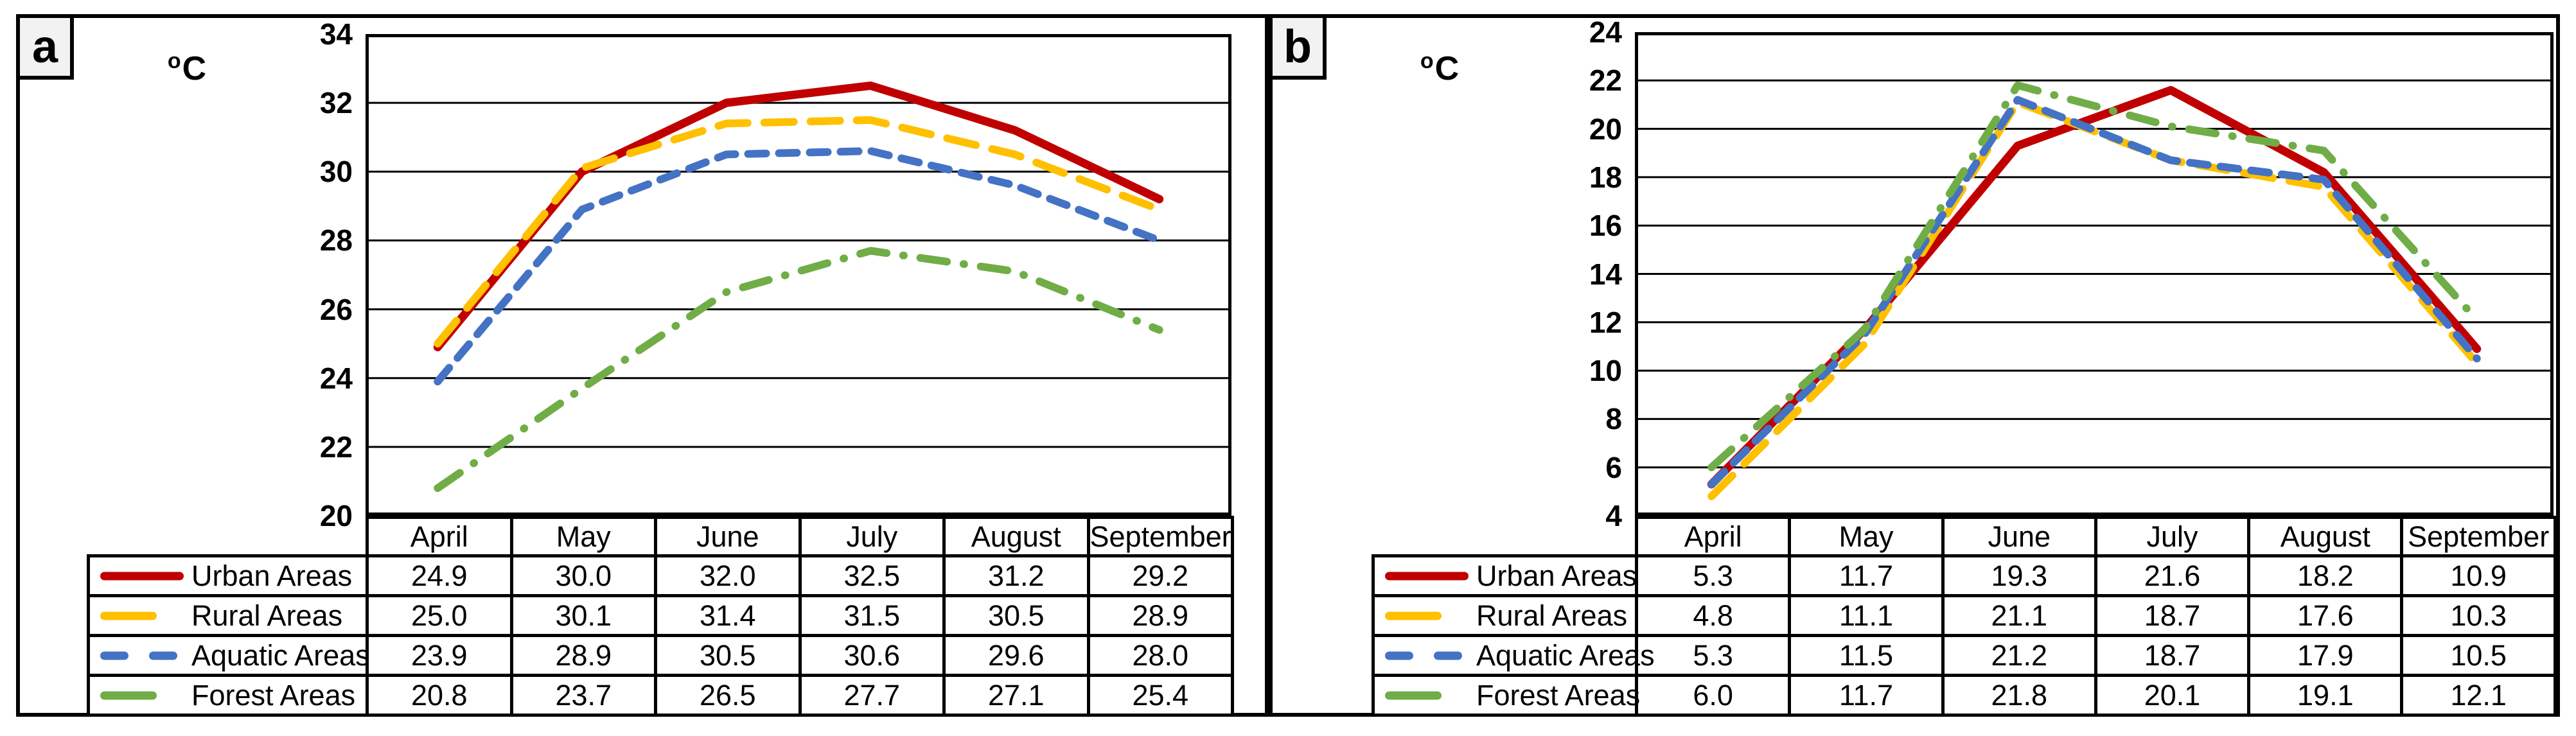 Image resolution: width=2576 pixels, height=736 pixels. Describe the element at coordinates (872, 695) in the screenshot. I see `value-cell: 27.7` at that location.